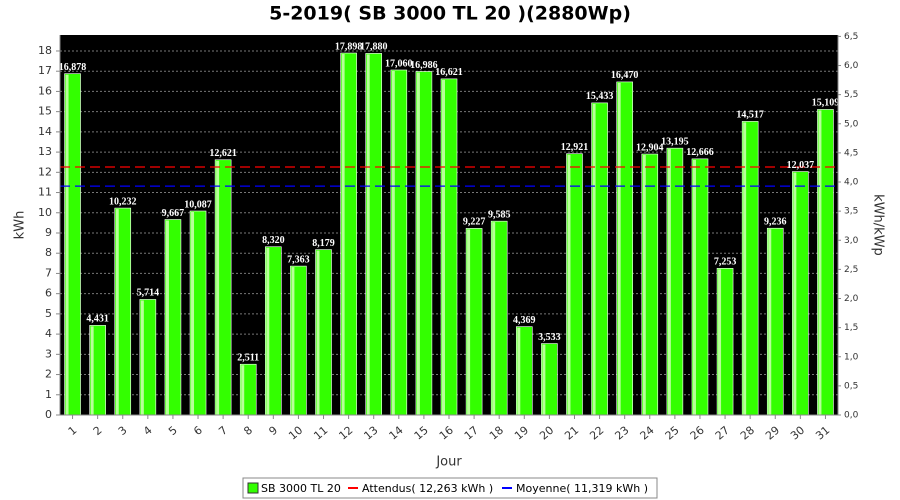 The width and height of the screenshot is (900, 500). Describe the element at coordinates (48, 374) in the screenshot. I see `y-tick-label: 2` at that location.